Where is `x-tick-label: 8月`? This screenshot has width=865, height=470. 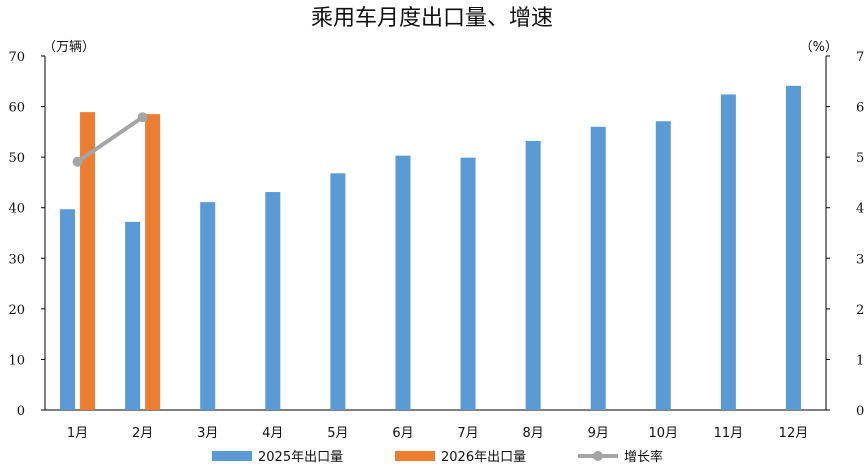 x-tick-label: 8月 is located at coordinates (532, 433).